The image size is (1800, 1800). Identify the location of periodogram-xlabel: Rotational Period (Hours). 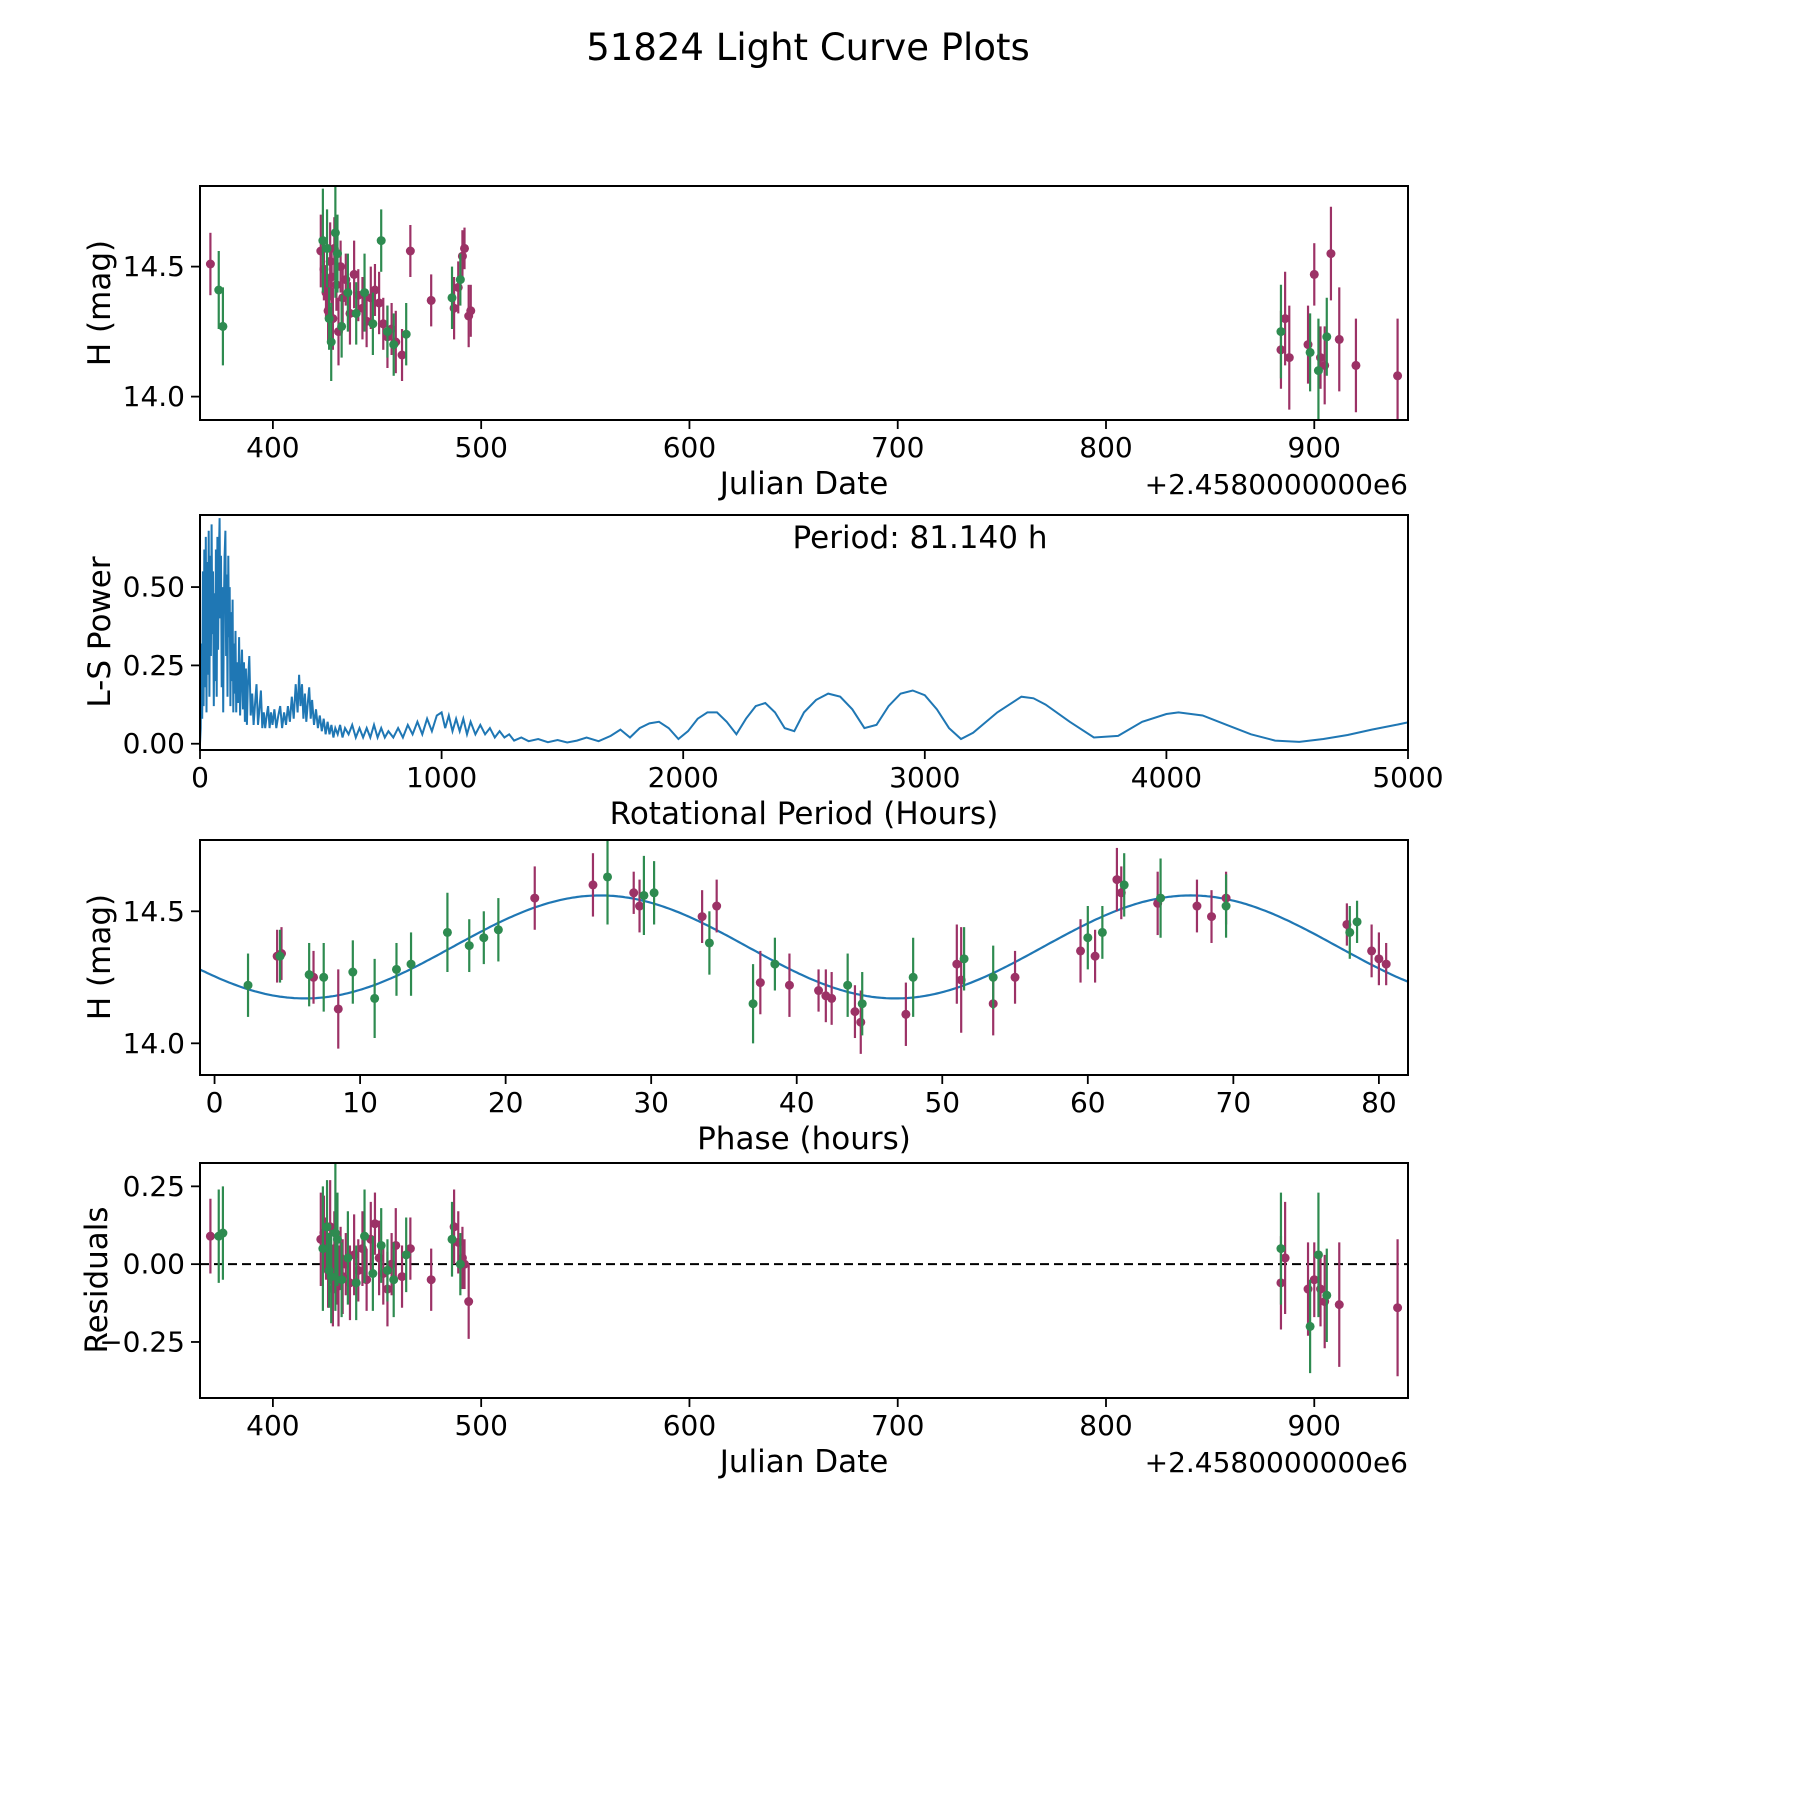
(804, 814).